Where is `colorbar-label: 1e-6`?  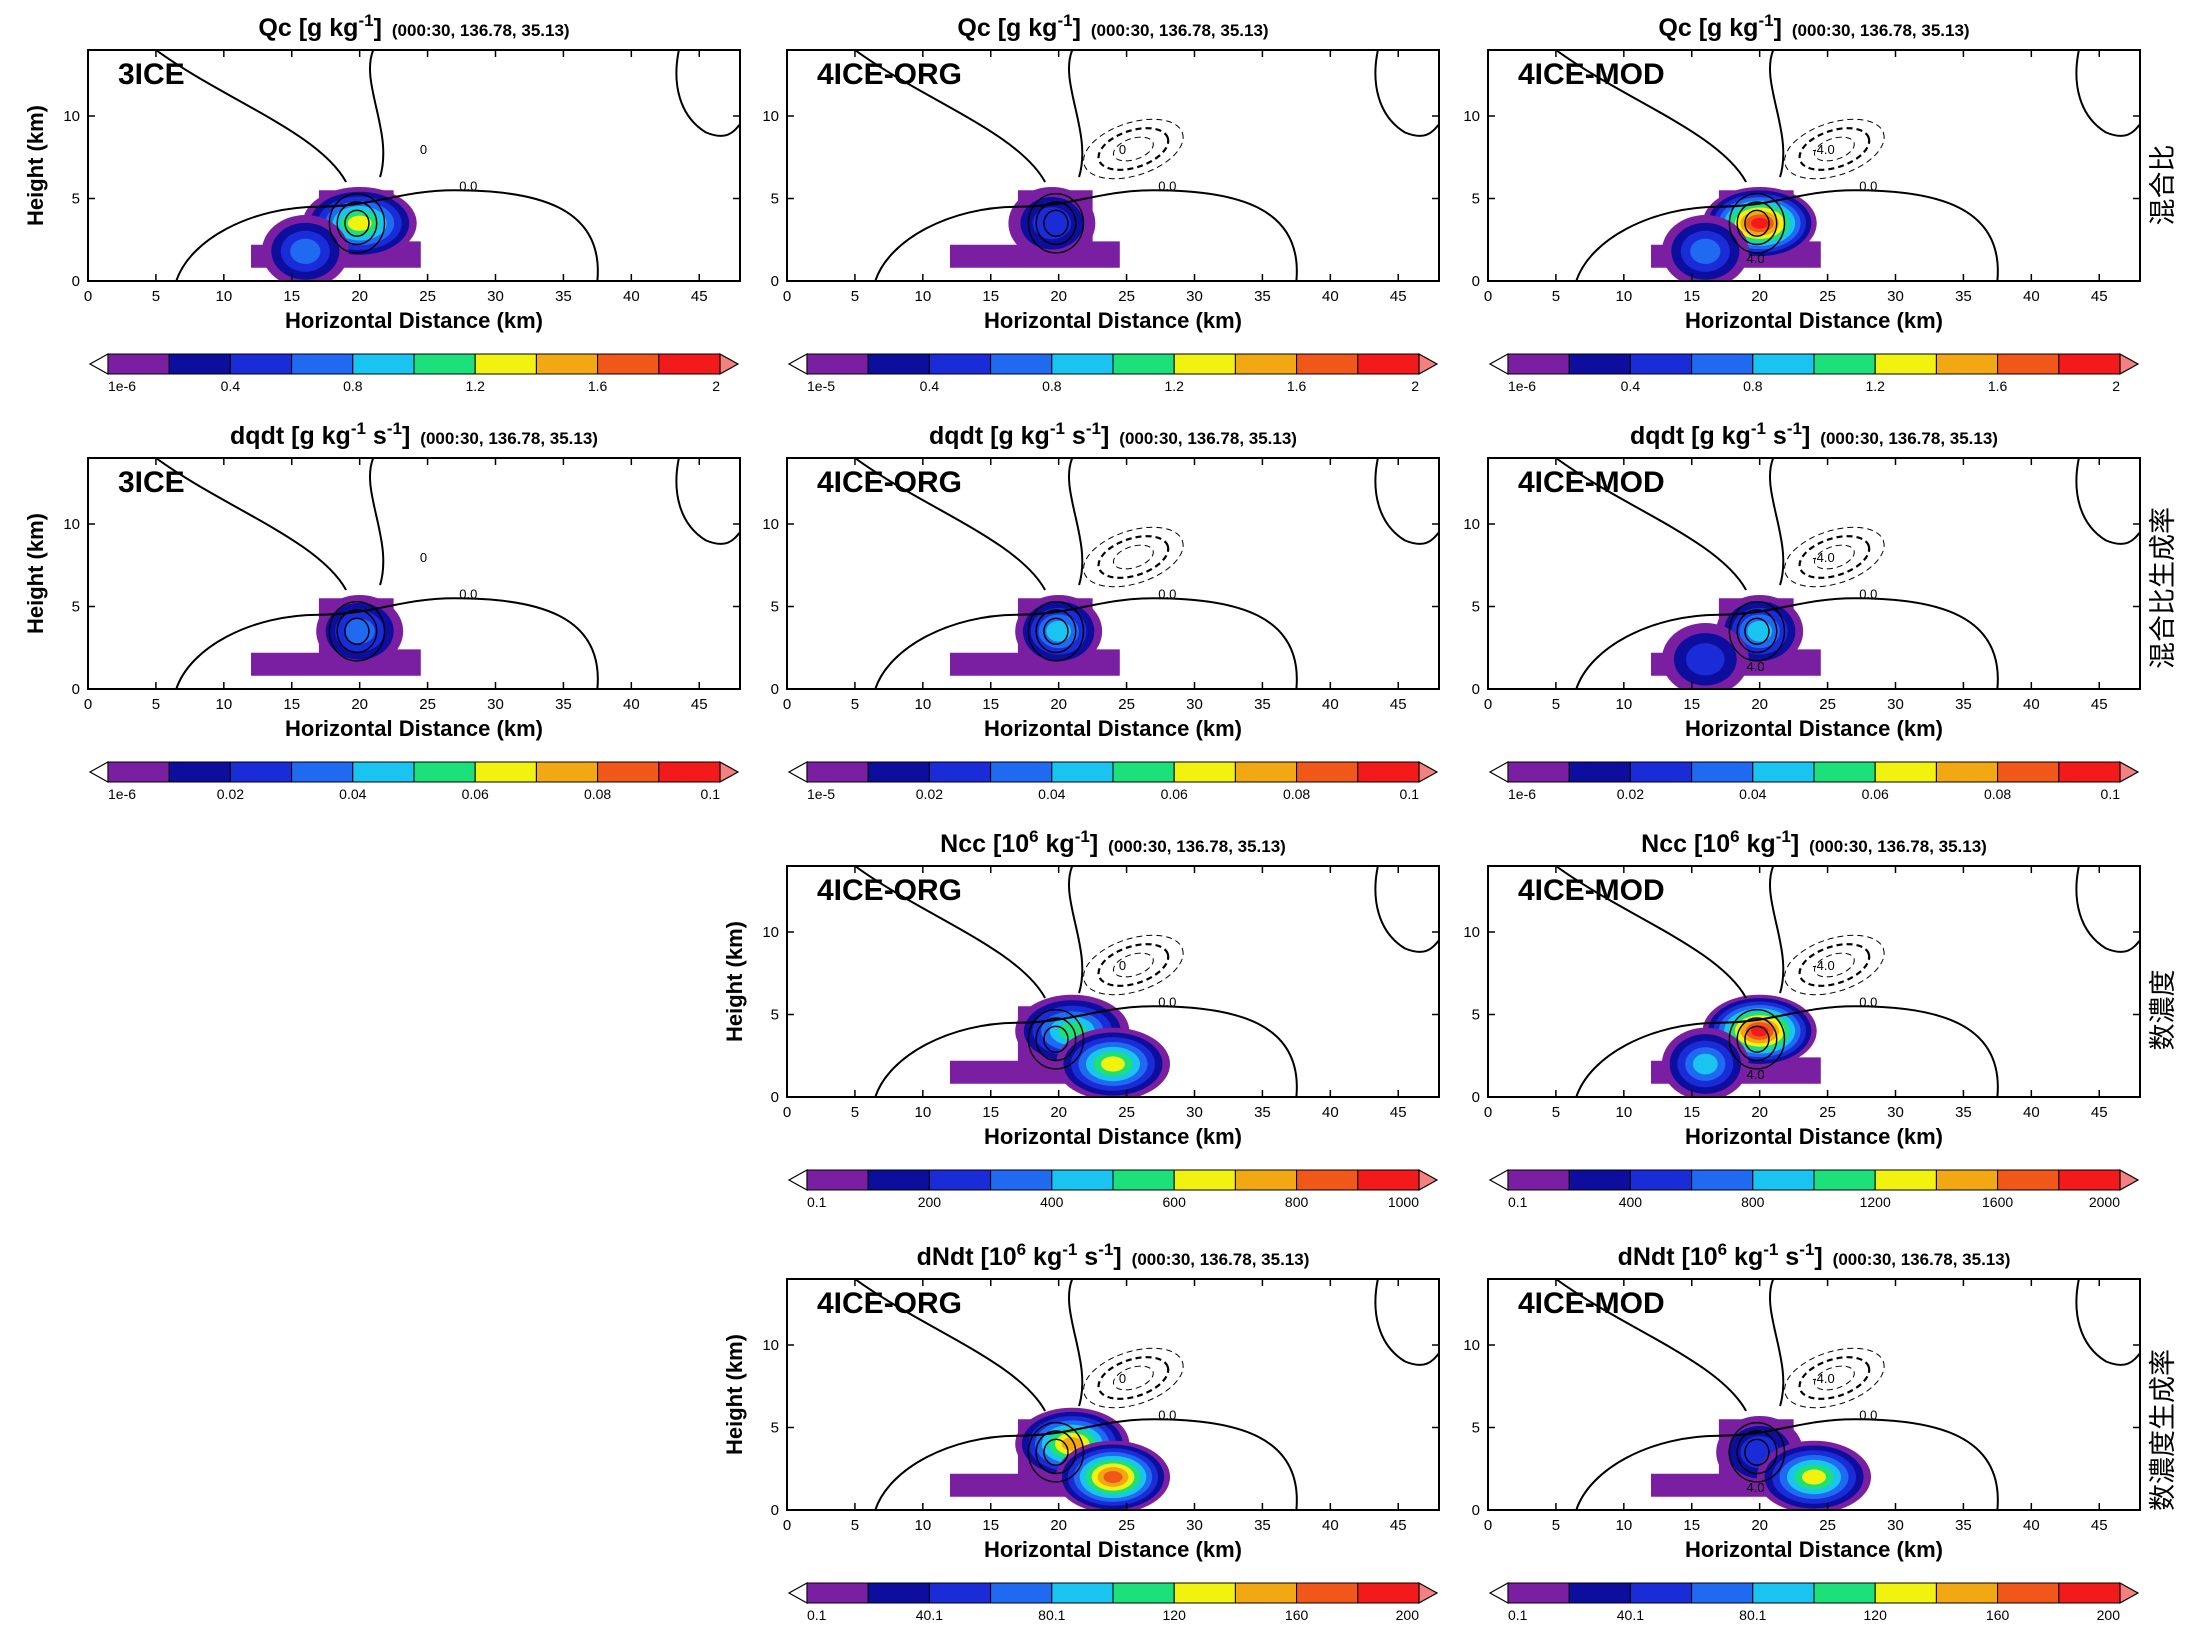
colorbar-label: 1e-6 is located at coordinates (1522, 386).